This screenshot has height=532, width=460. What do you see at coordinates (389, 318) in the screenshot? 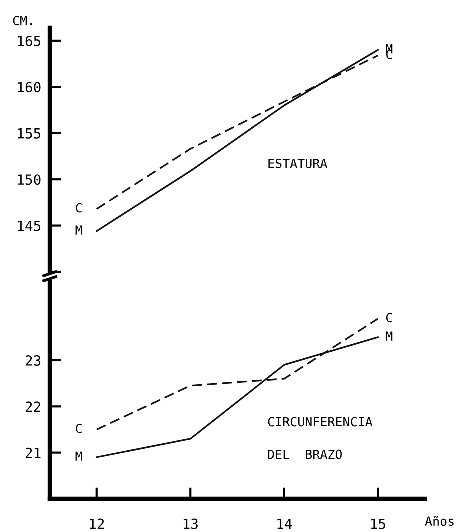
I see `series-label: C` at bounding box center [389, 318].